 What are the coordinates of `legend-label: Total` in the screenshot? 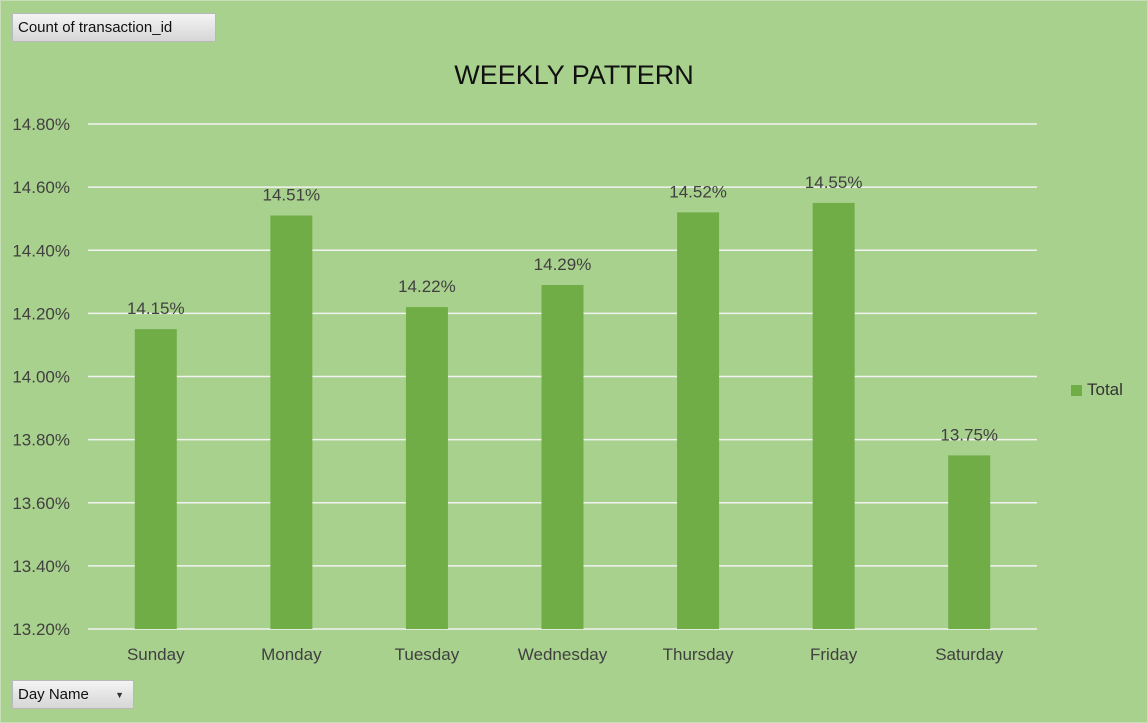 It's located at (1105, 389).